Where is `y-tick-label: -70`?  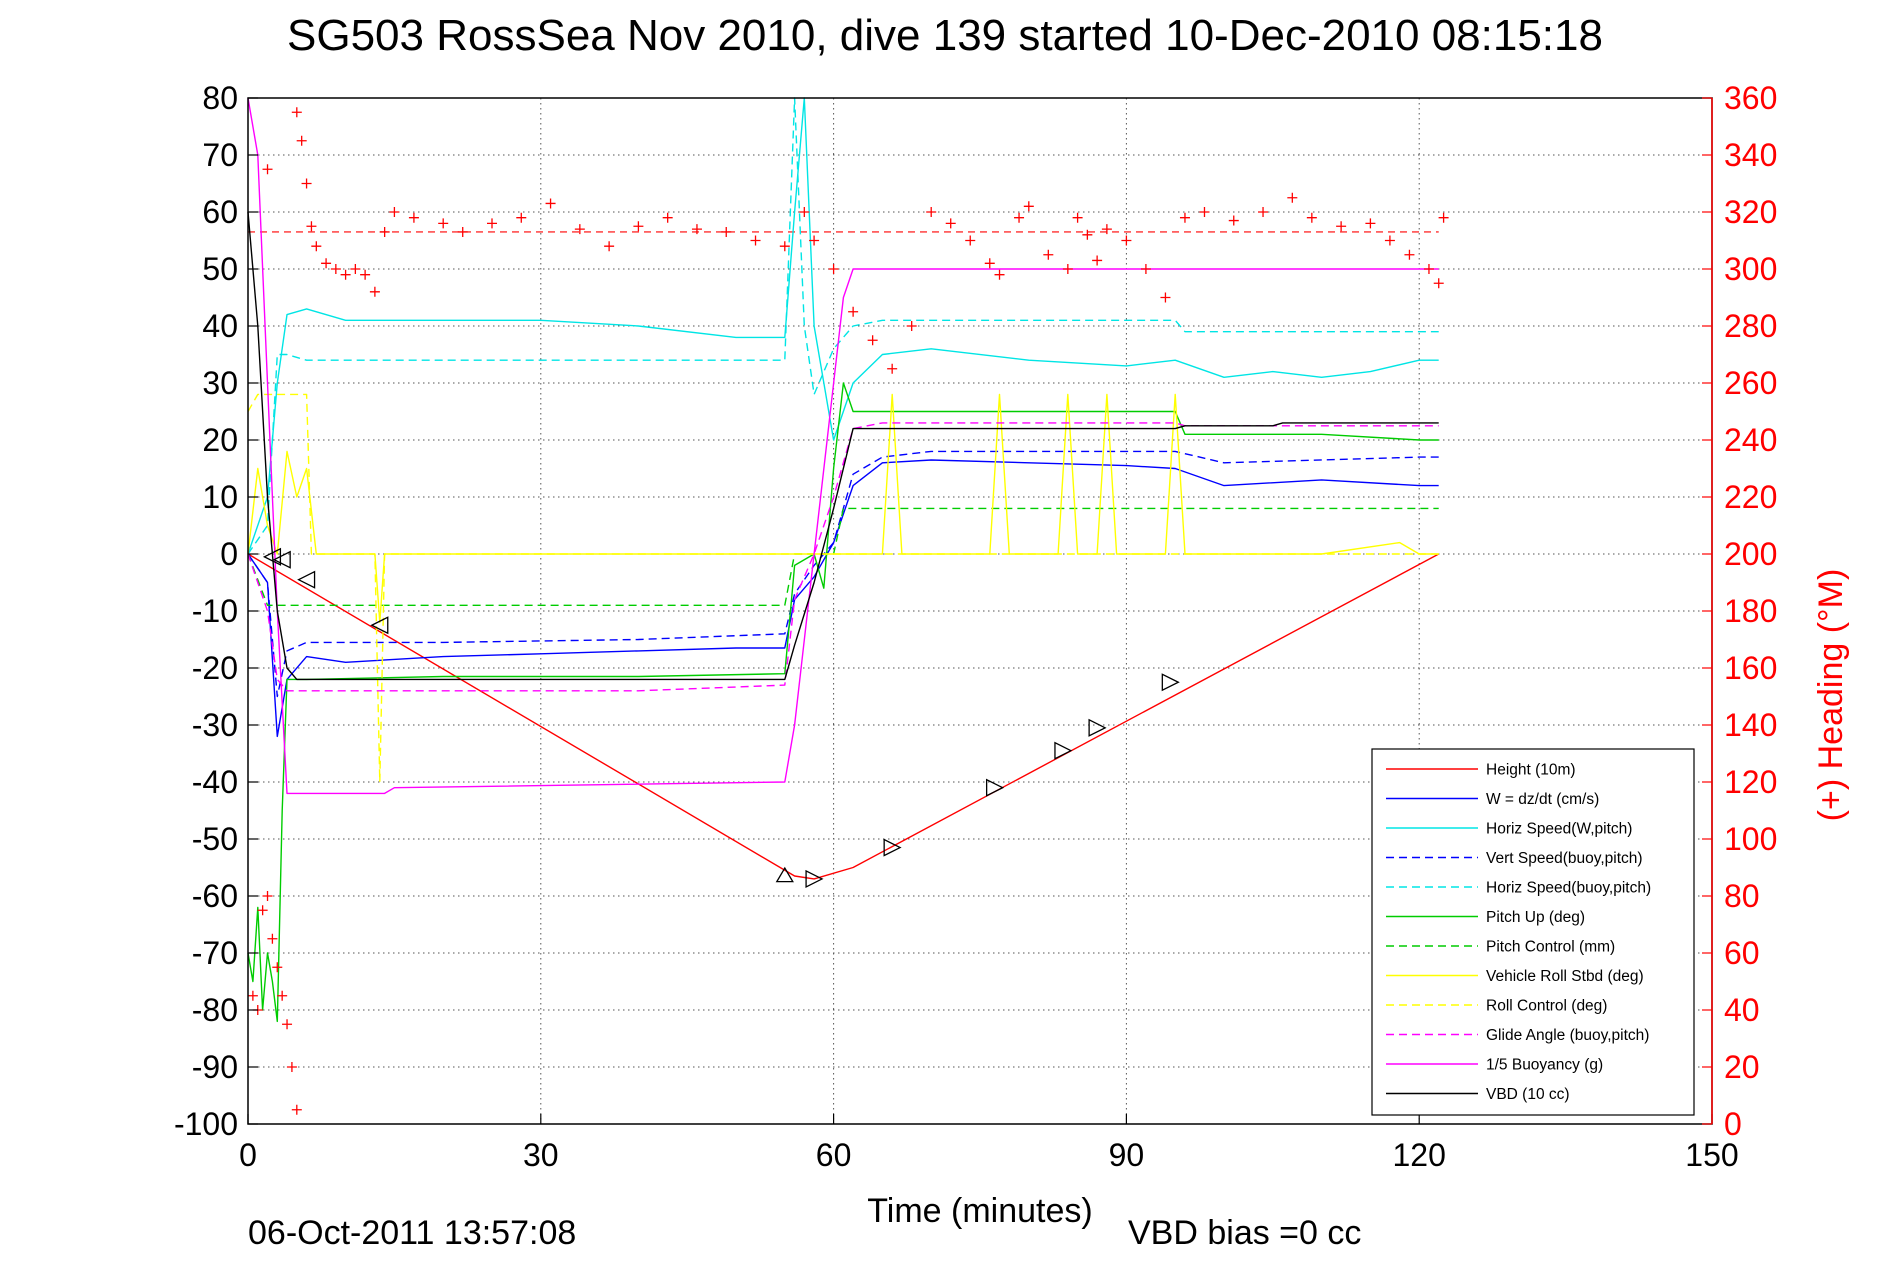
y-tick-label: -70 is located at coordinates (215, 953).